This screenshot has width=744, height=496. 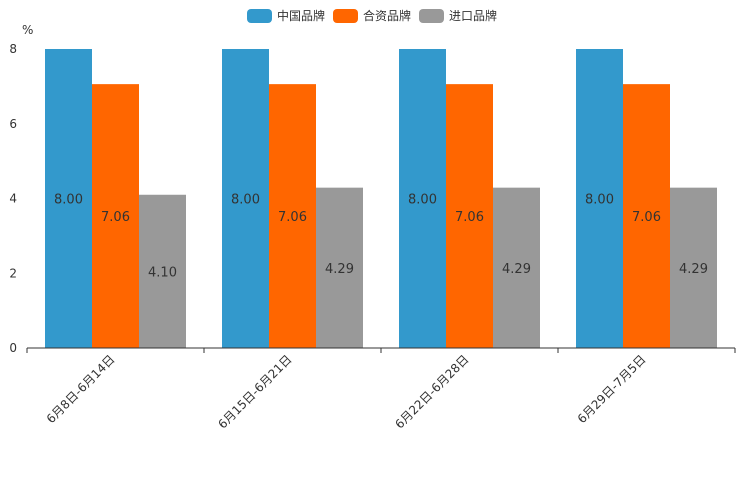 What do you see at coordinates (300, 16) in the screenshot?
I see `legend-label-china-brand: 中国品牌` at bounding box center [300, 16].